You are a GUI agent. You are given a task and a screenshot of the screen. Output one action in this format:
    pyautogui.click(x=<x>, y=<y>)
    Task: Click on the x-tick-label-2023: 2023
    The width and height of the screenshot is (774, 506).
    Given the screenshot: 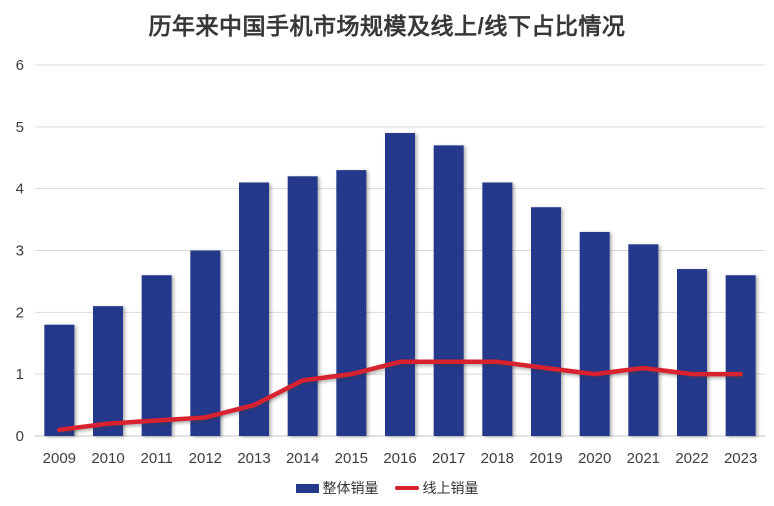 What is the action you would take?
    pyautogui.click(x=740, y=458)
    